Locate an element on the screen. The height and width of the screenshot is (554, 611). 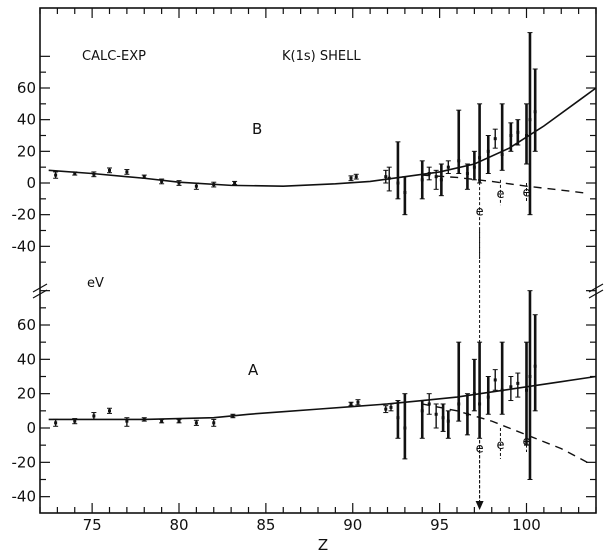
x-tick-label: 80 is located at coordinates (178, 525).